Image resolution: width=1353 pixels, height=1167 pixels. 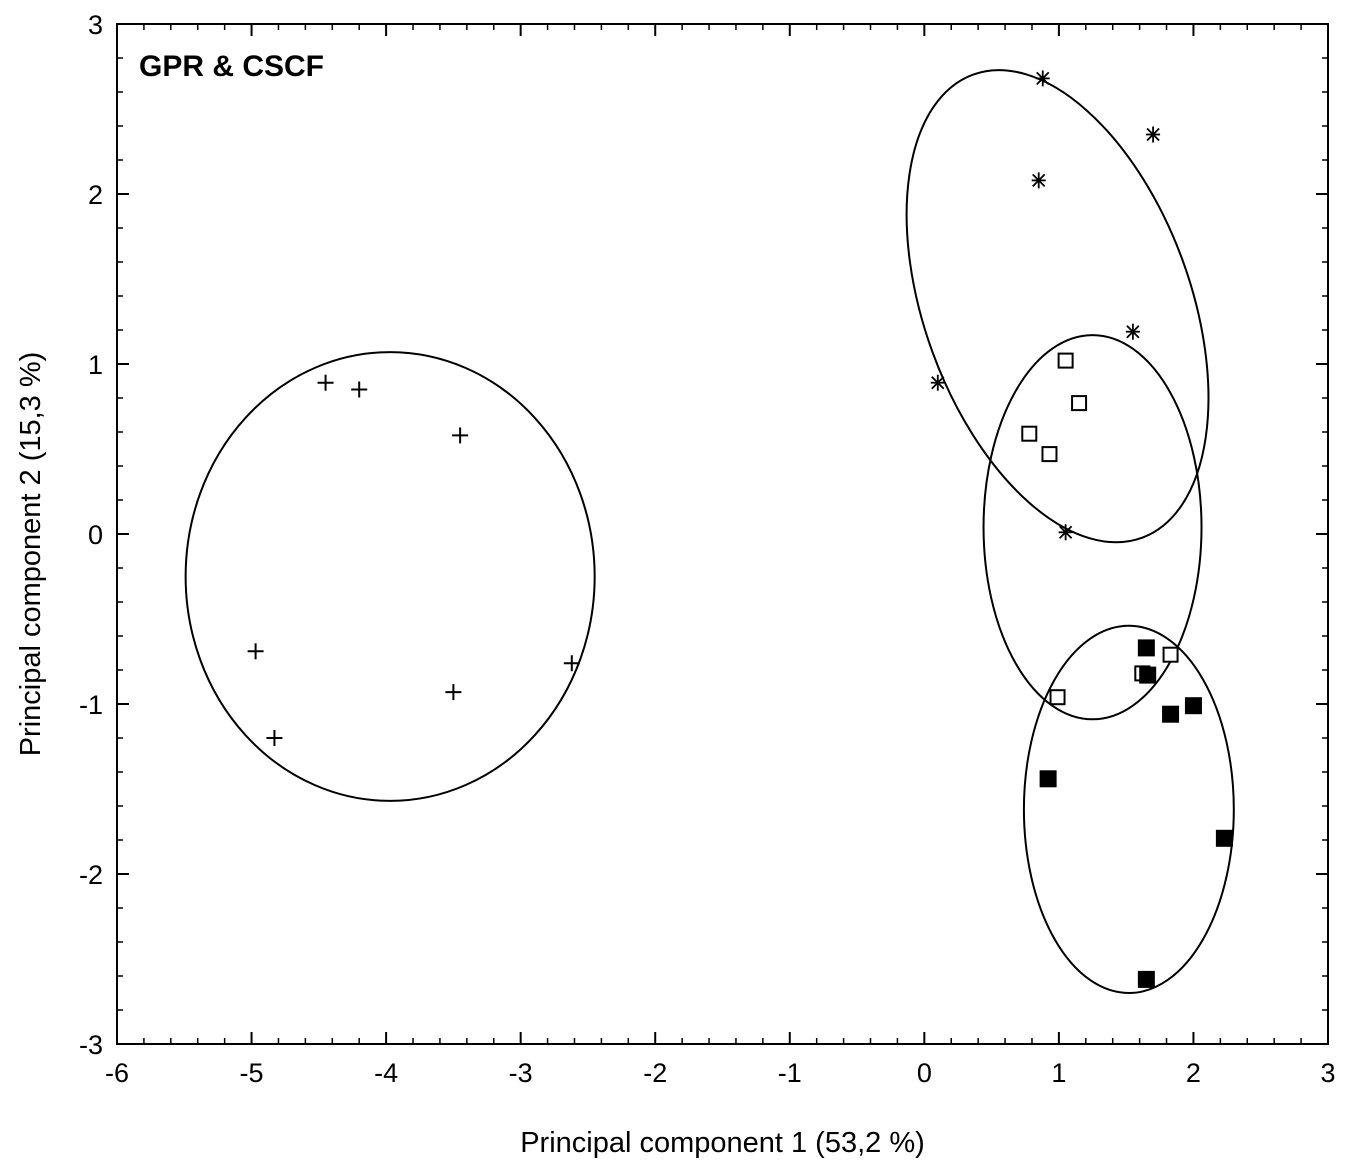 I want to click on x-tick-label: -4, so click(x=386, y=1073).